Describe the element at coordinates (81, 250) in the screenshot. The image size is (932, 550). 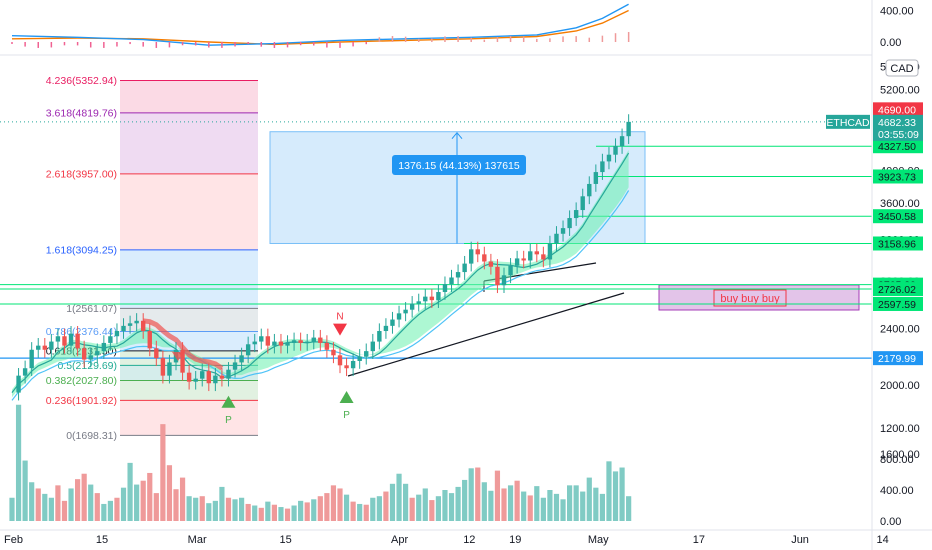
I see `fib-level-label: 1.618(3094.25)` at that location.